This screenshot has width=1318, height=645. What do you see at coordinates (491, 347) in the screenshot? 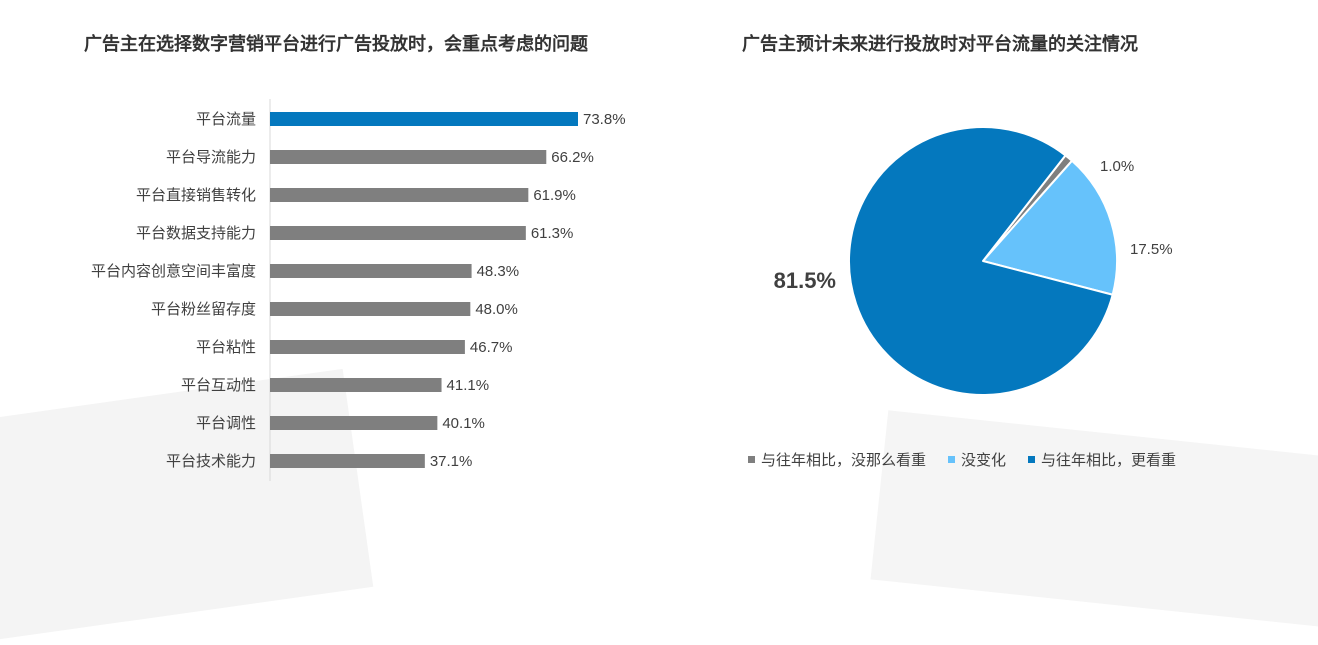
I see `value-label: 46.7%` at bounding box center [491, 347].